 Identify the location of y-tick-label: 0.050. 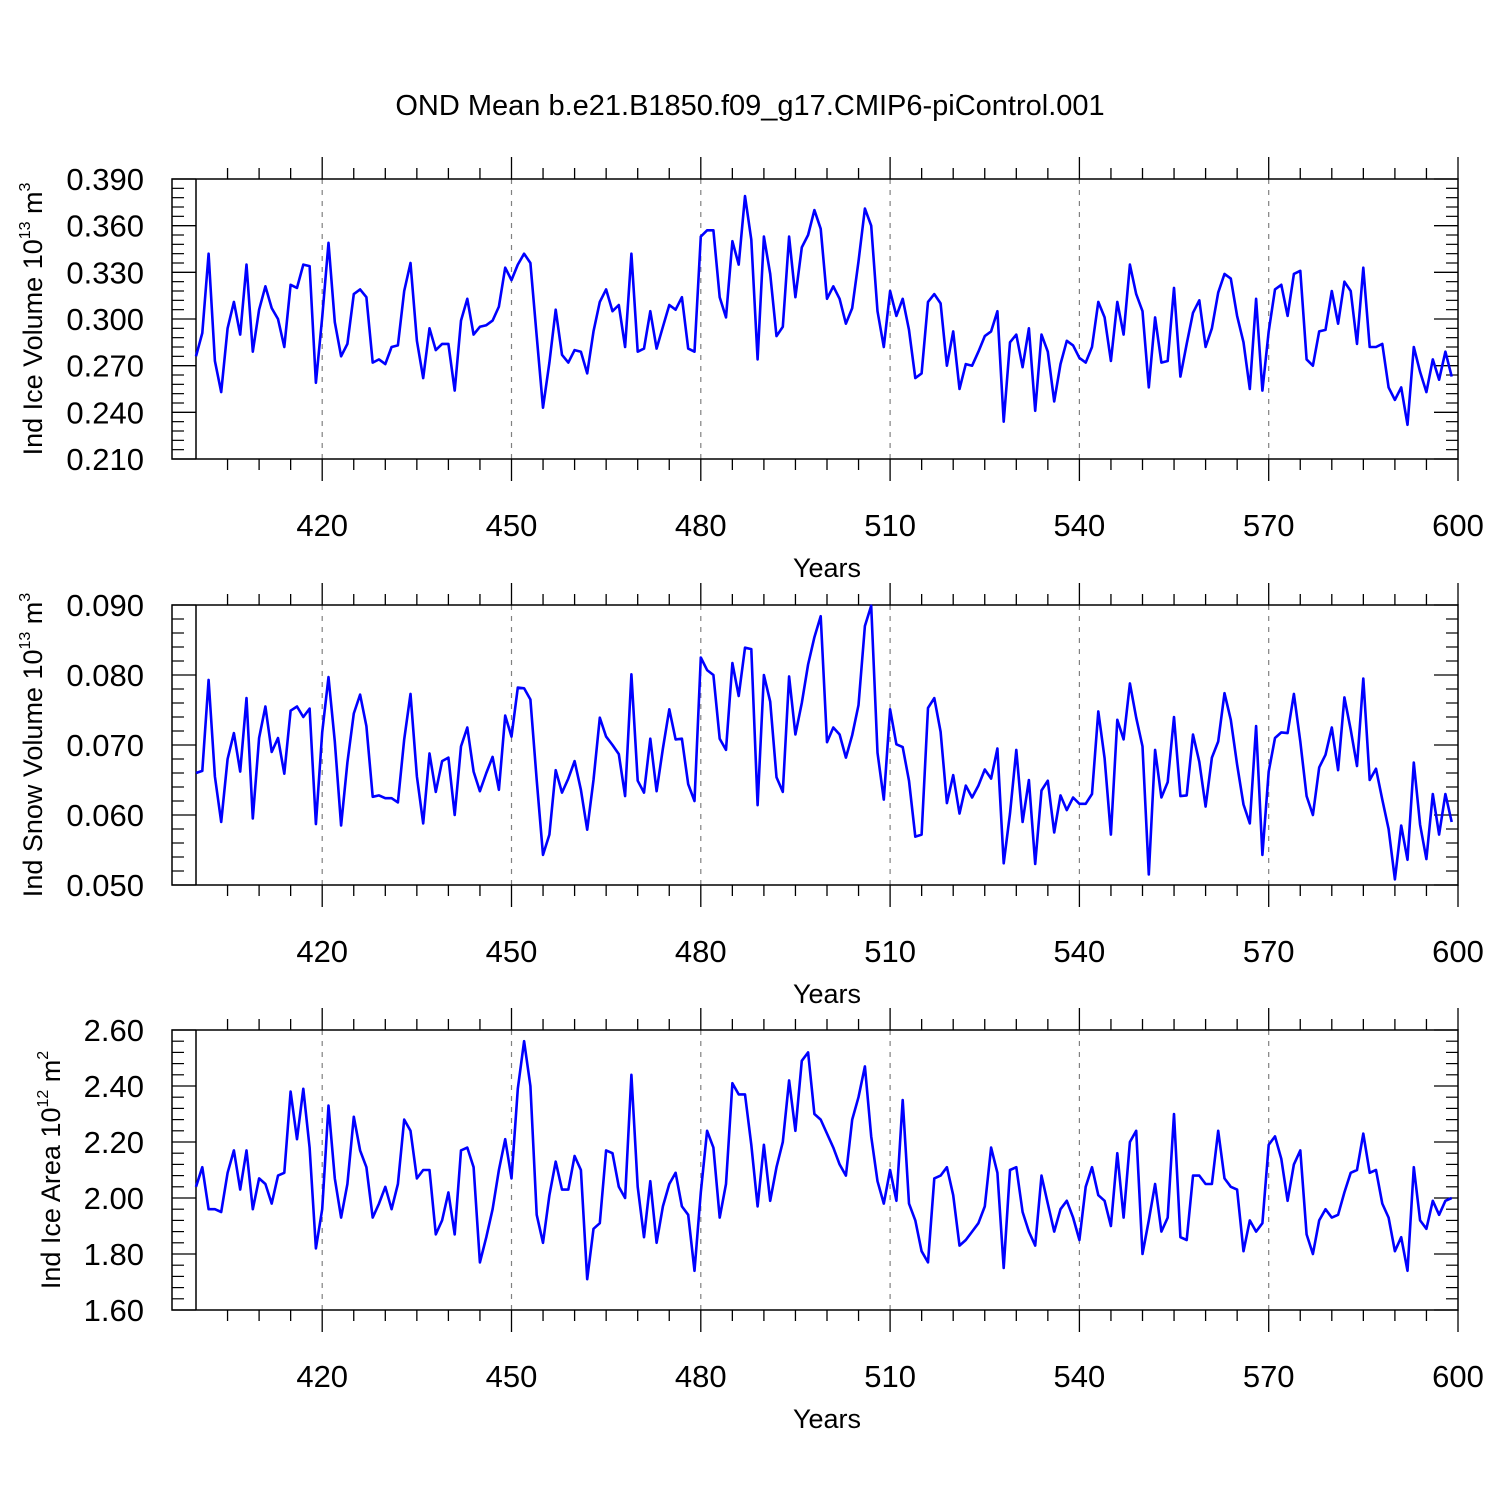
(105, 885).